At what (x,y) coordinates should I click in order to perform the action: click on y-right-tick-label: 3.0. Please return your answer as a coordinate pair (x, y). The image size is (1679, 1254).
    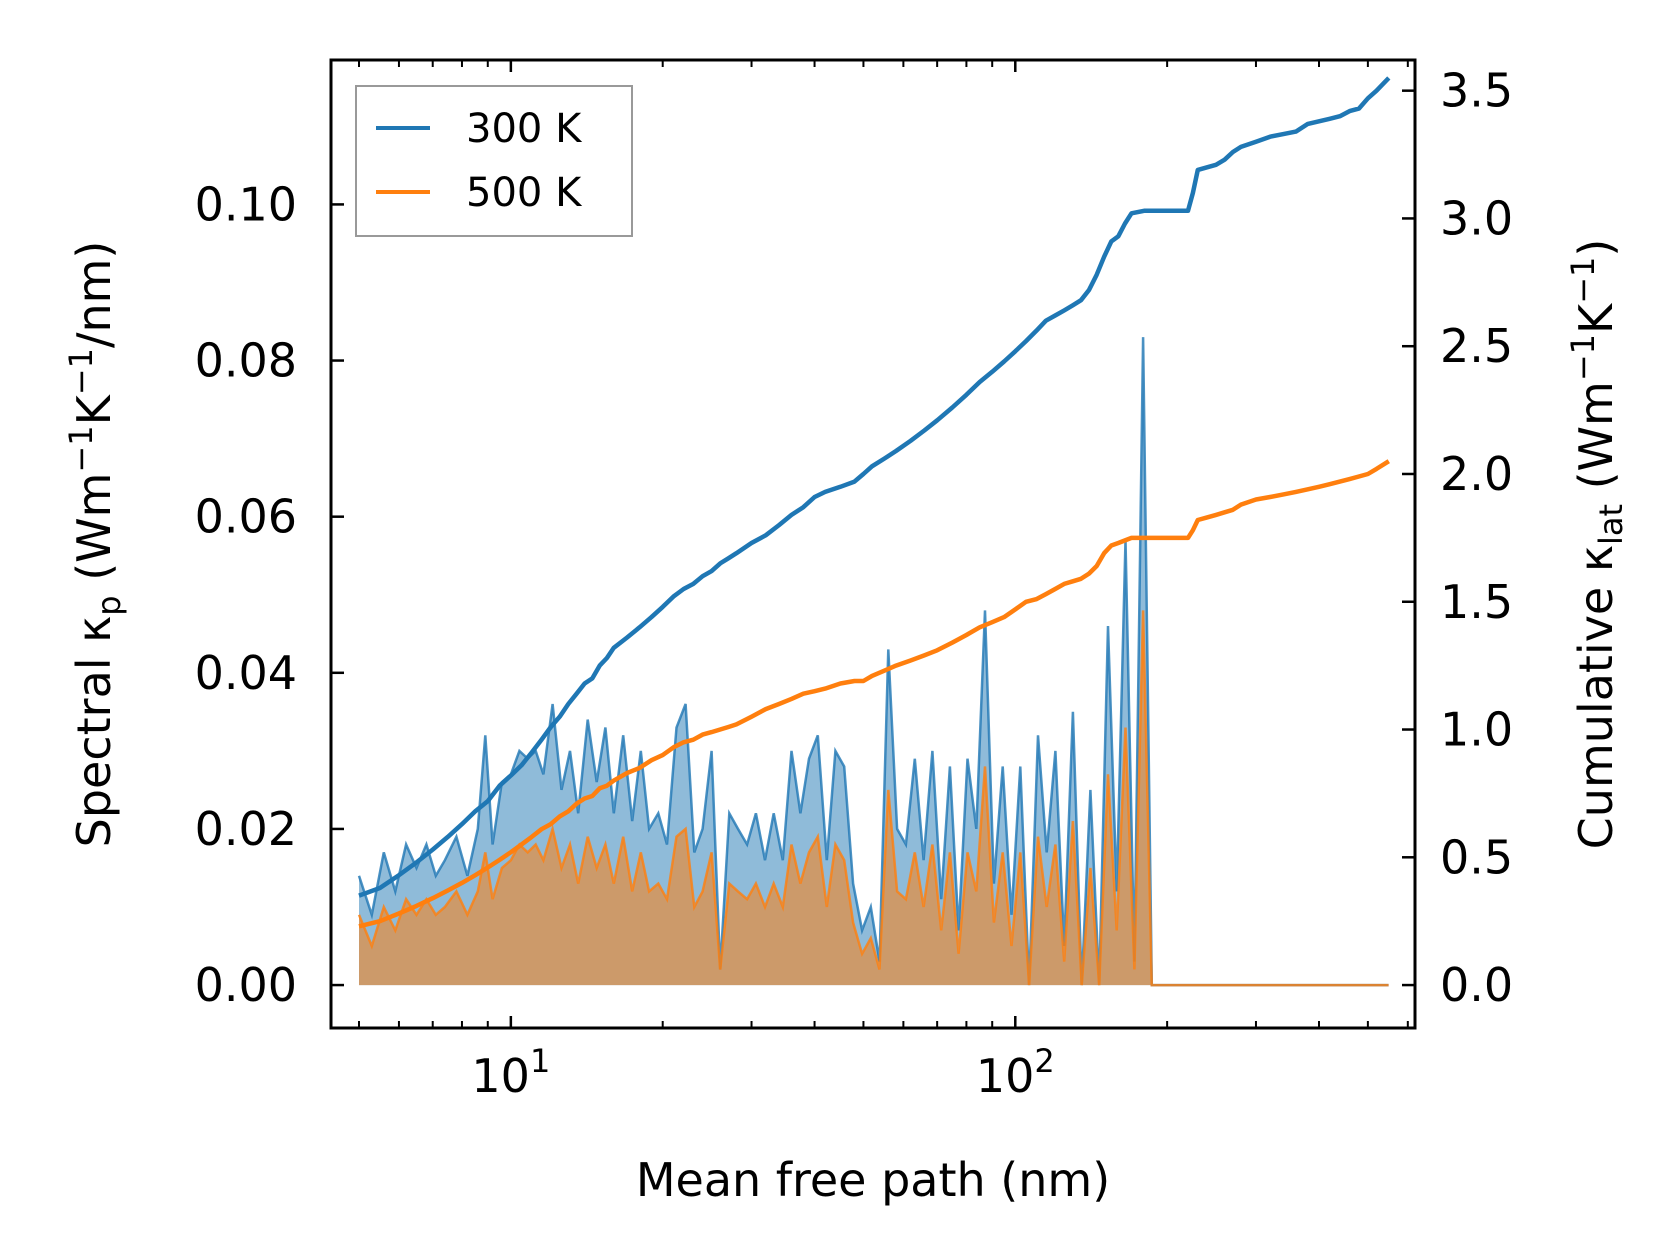
    Looking at the image, I should click on (1476, 218).